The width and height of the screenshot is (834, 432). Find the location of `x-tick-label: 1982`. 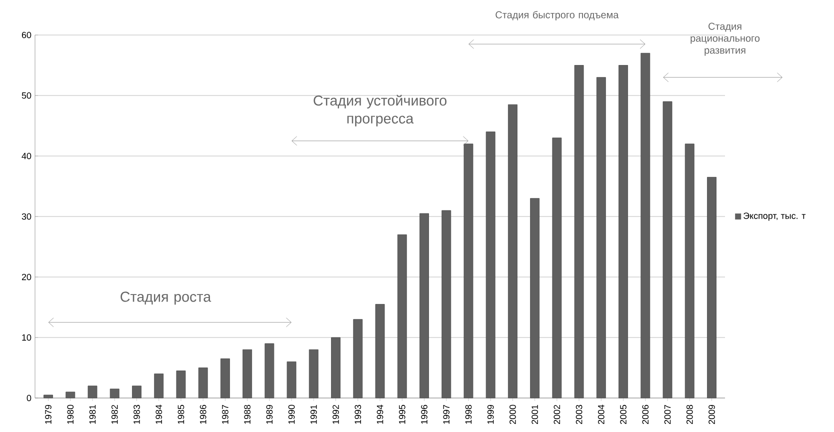

x-tick-label: 1982 is located at coordinates (114, 414).